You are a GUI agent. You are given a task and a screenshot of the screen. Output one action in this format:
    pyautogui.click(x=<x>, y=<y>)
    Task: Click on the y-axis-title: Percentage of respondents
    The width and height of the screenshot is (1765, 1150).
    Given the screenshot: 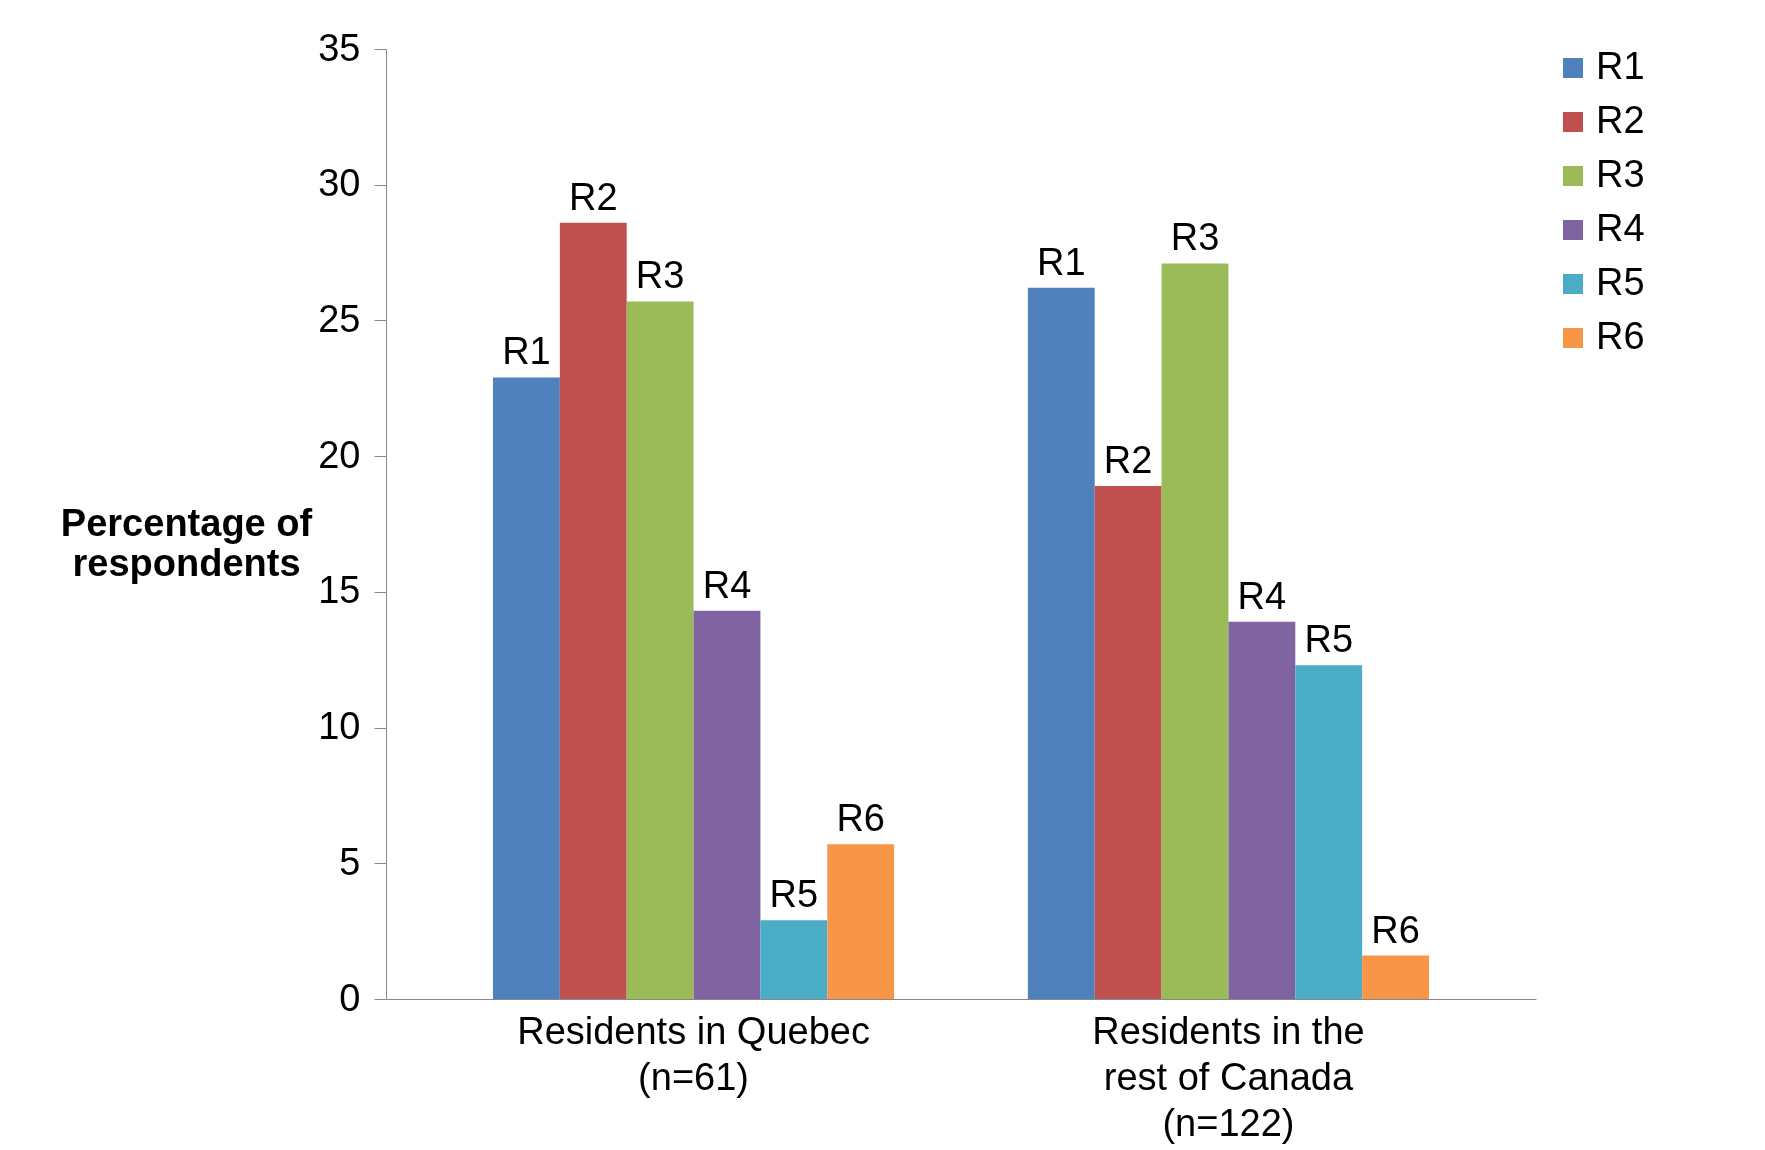 What is the action you would take?
    pyautogui.click(x=186, y=542)
    